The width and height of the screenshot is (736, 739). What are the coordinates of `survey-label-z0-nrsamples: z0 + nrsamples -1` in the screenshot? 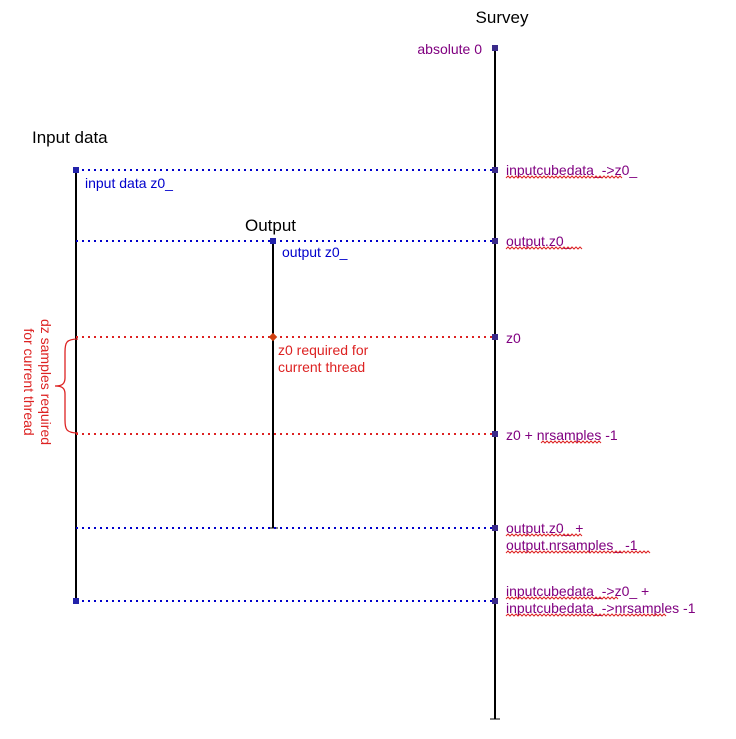 It's located at (562, 435).